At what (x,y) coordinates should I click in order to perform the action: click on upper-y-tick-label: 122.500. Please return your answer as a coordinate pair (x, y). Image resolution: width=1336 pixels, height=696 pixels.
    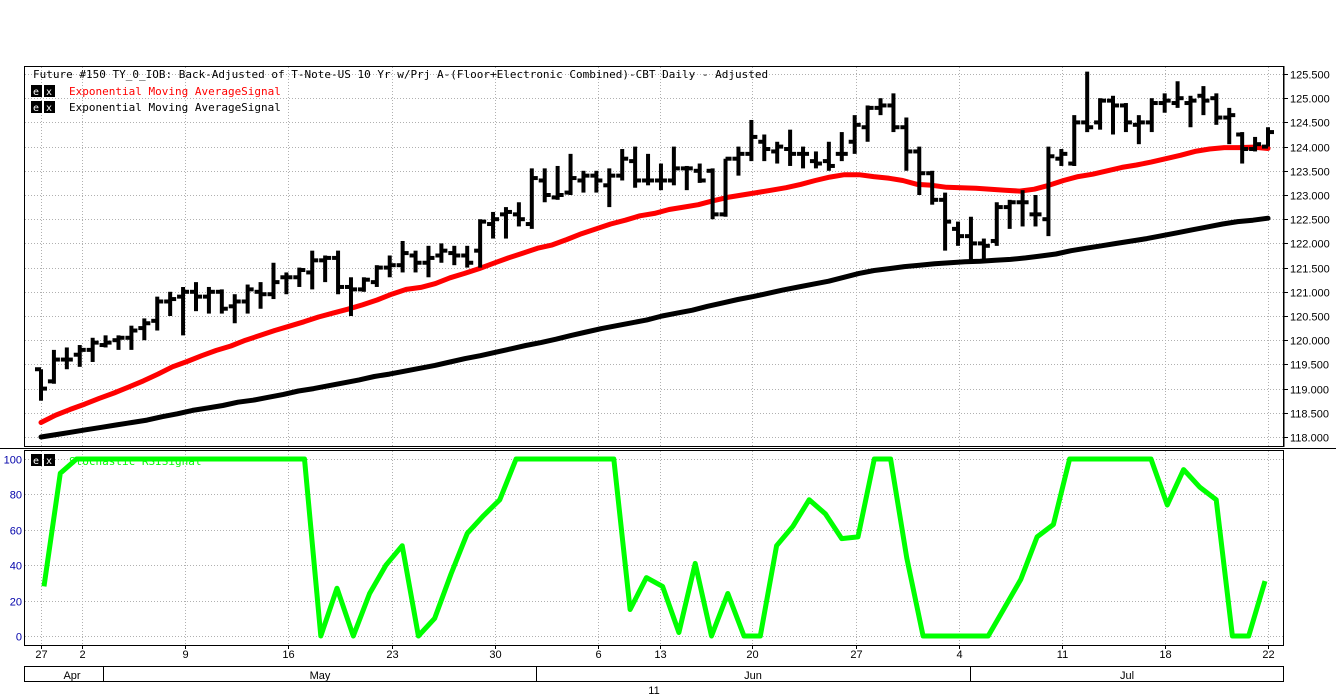
    Looking at the image, I should click on (1310, 221).